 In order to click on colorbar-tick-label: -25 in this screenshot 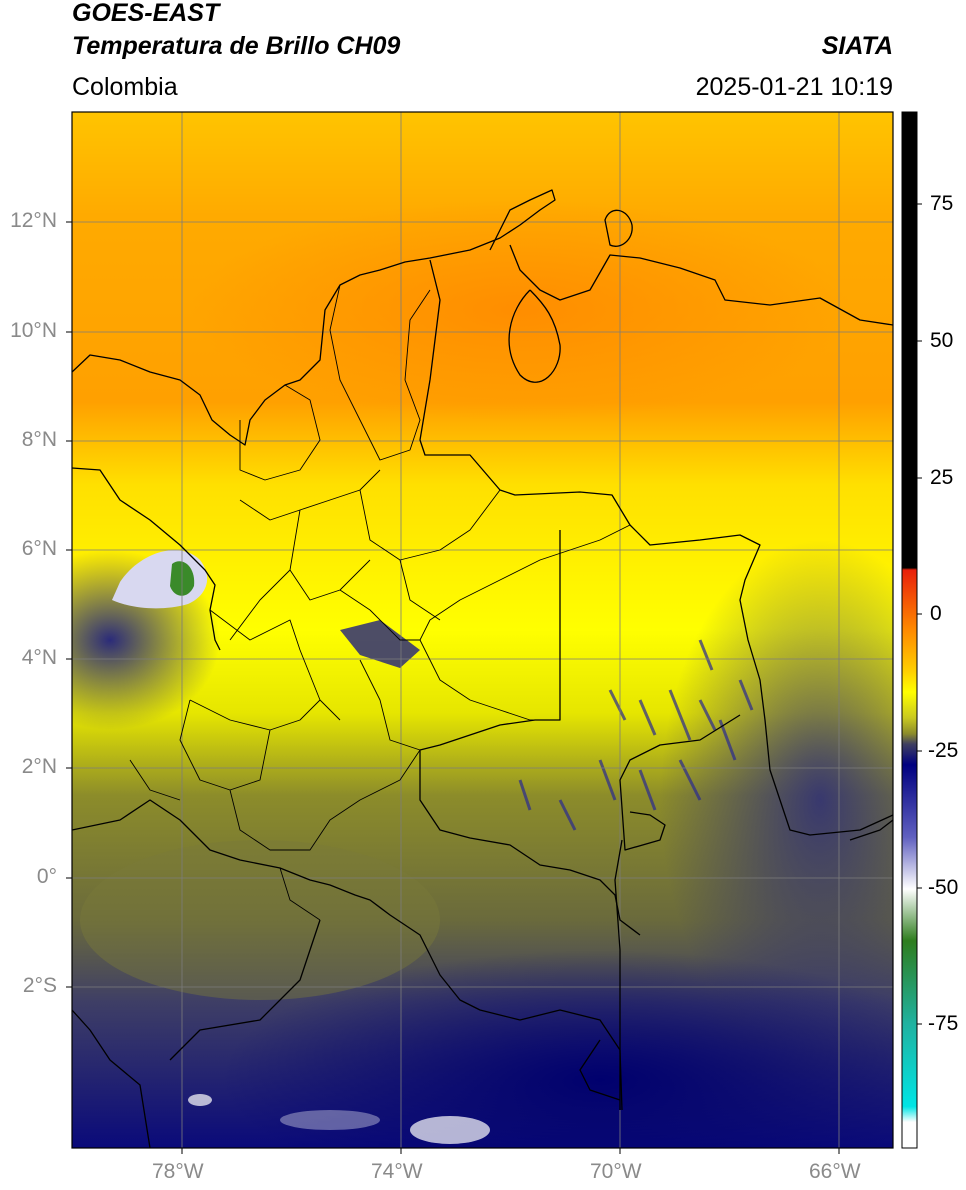, I will do `click(943, 750)`.